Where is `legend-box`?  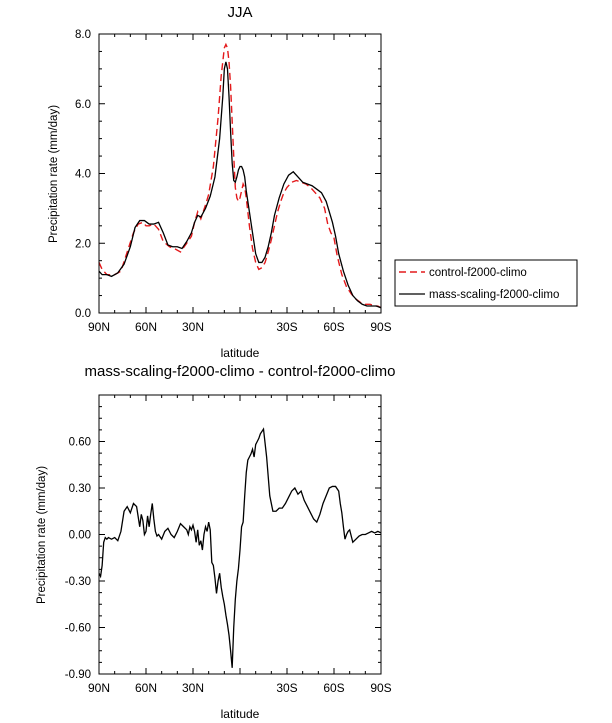
legend-box is located at coordinates (486, 283).